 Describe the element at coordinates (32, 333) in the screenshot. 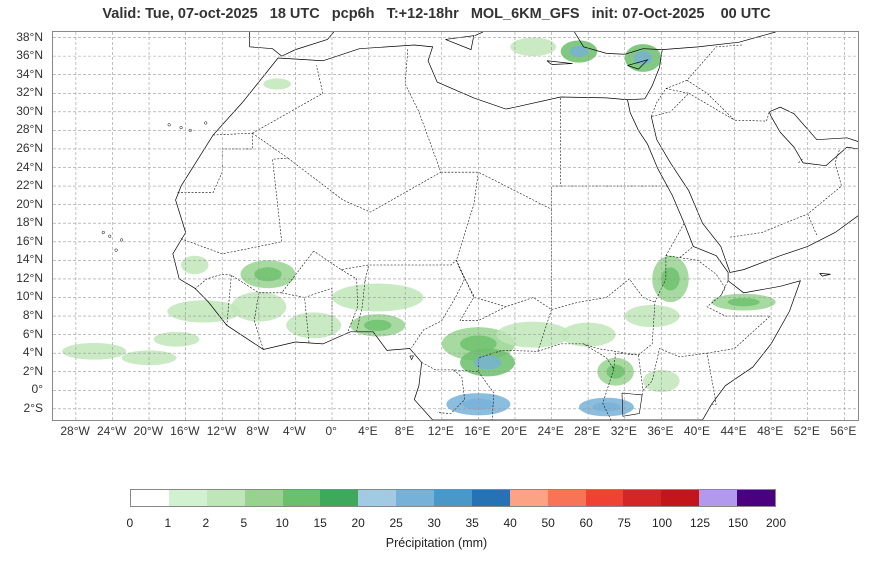

I see `latitude-label: 6°N` at that location.